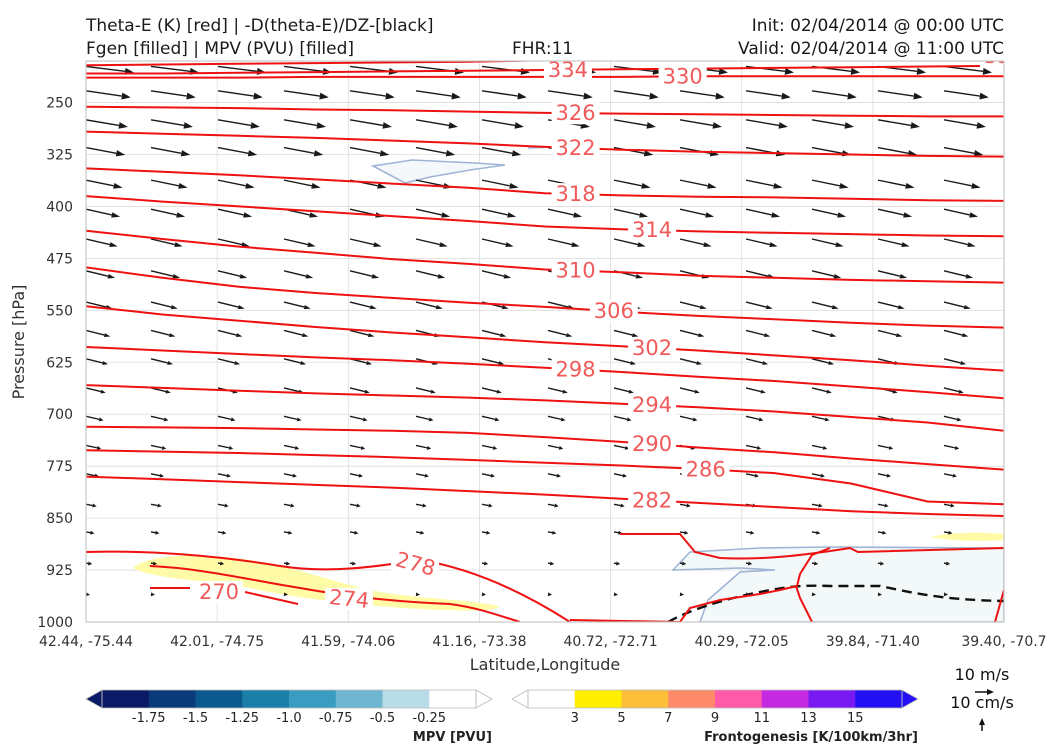  I want to click on colorbar-tick-label: 9, so click(715, 718).